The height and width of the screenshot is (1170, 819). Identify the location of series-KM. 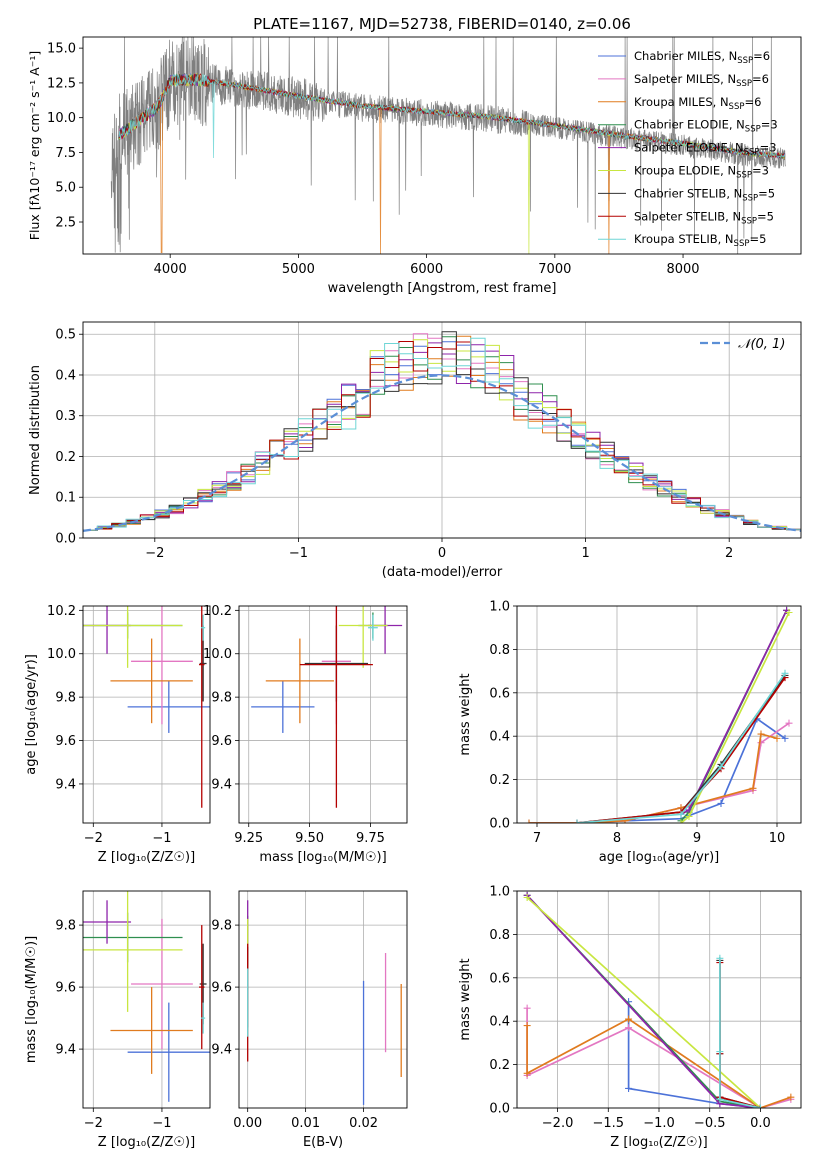
(653, 776).